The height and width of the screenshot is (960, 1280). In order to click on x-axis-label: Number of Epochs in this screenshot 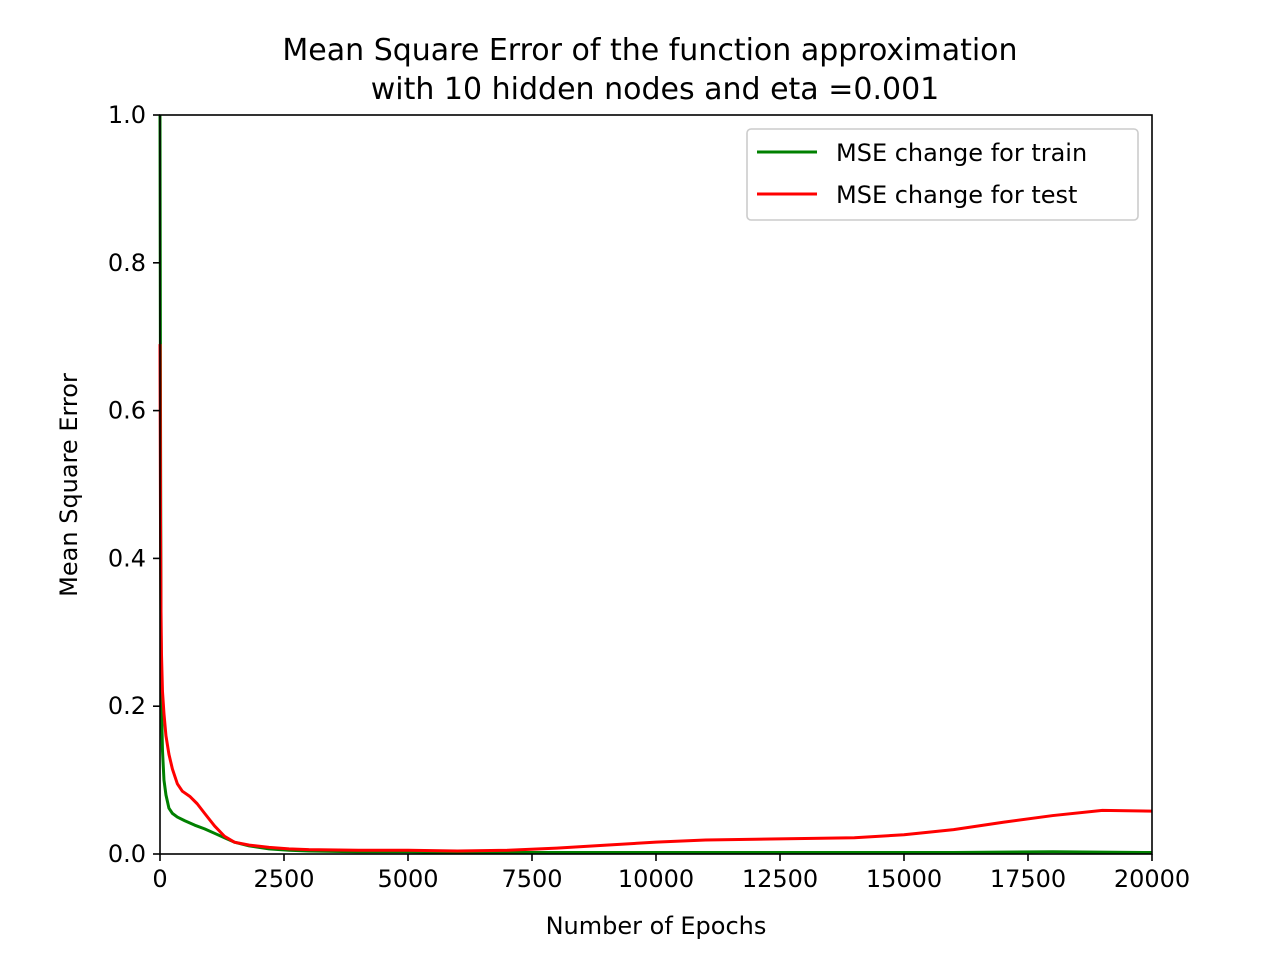, I will do `click(656, 926)`.